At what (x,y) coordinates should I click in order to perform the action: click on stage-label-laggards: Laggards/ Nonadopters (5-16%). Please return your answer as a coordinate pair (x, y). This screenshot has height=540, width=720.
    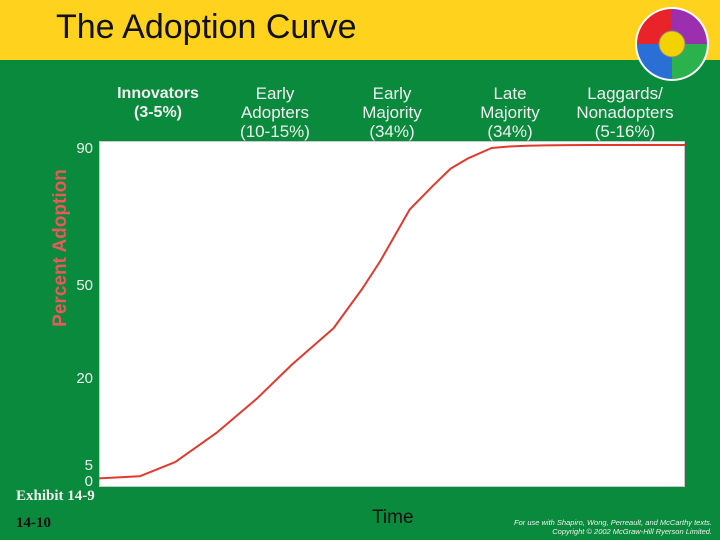
    Looking at the image, I should click on (625, 112).